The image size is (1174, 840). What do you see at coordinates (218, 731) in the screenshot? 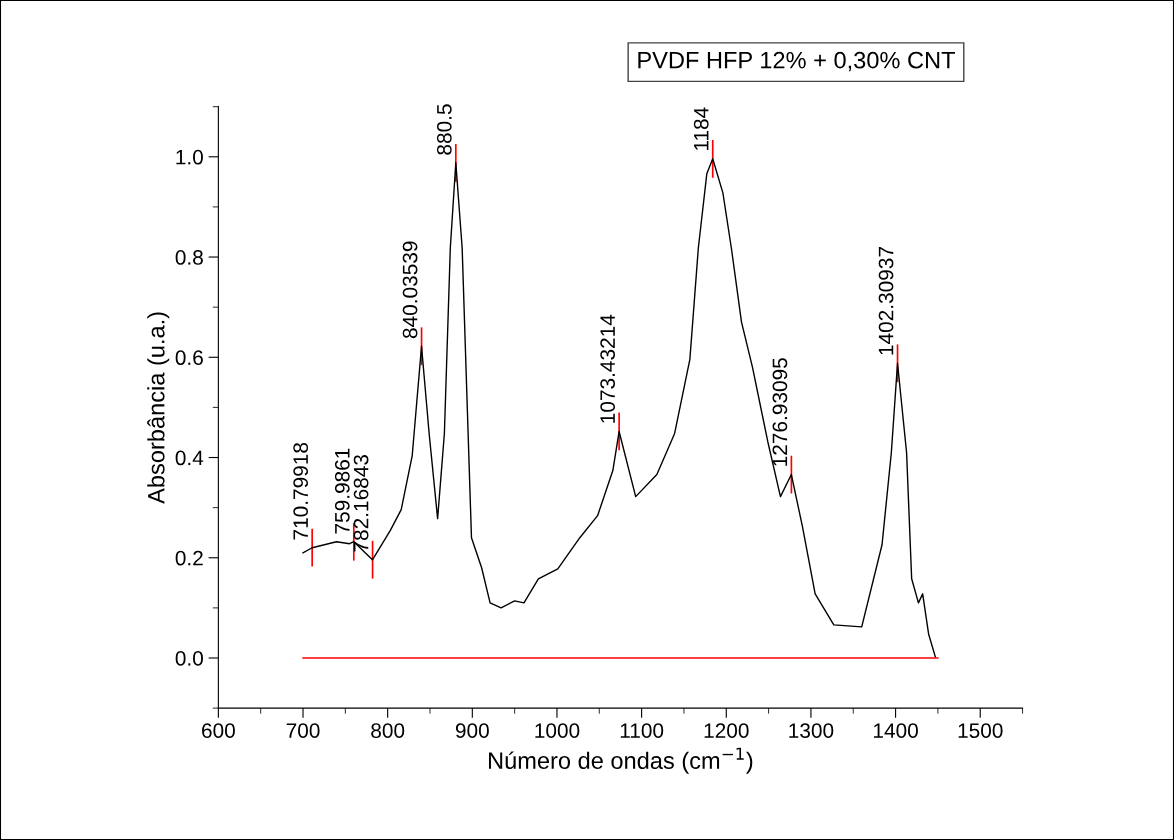
I see `x-tick-label: 600` at bounding box center [218, 731].